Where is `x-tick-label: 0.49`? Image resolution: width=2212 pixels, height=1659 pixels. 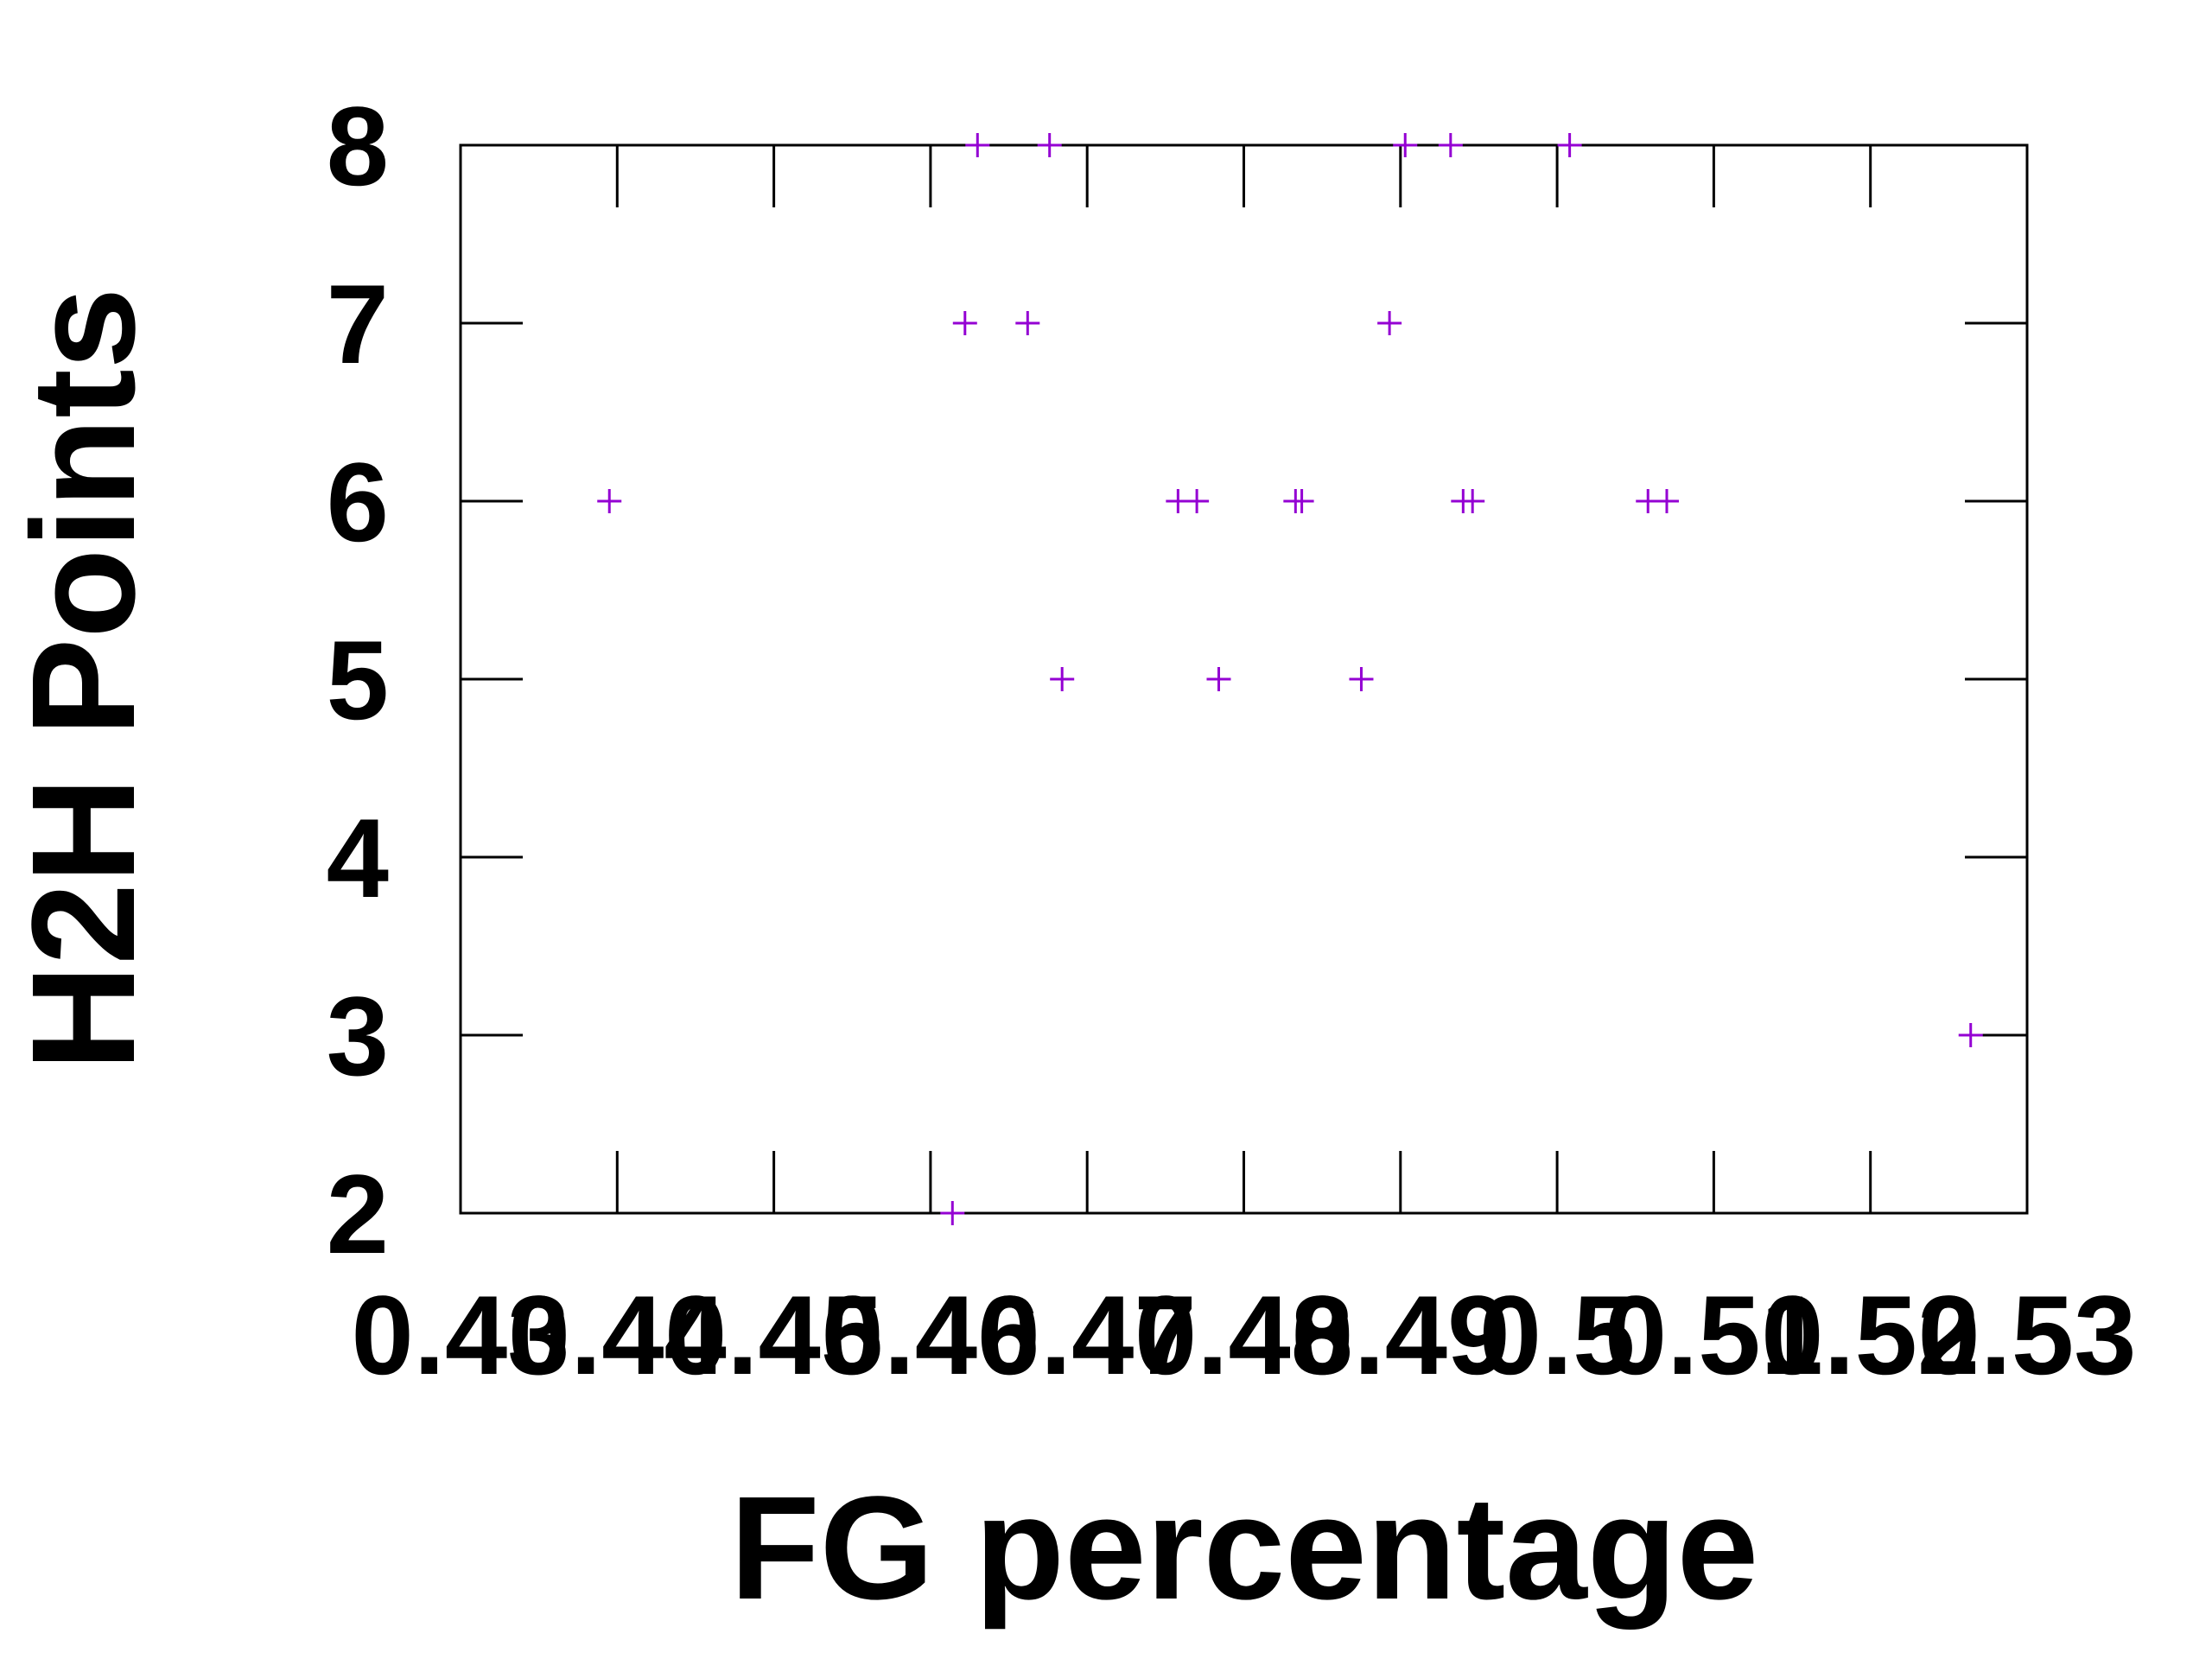 x-tick-label: 0.49 is located at coordinates (1400, 1335).